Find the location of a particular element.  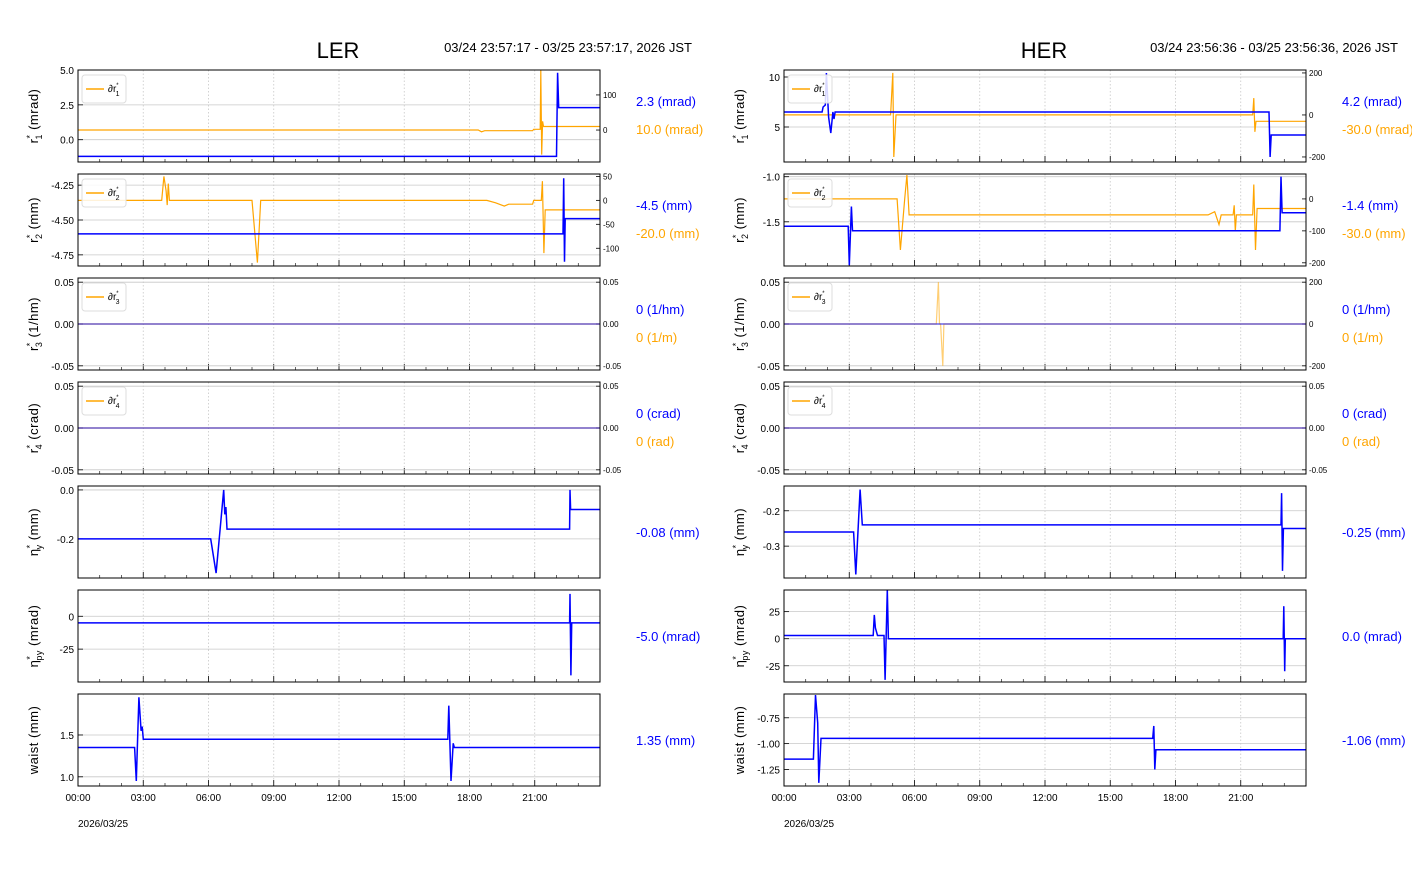

right-y-tick-label: 200 is located at coordinates (1316, 73).